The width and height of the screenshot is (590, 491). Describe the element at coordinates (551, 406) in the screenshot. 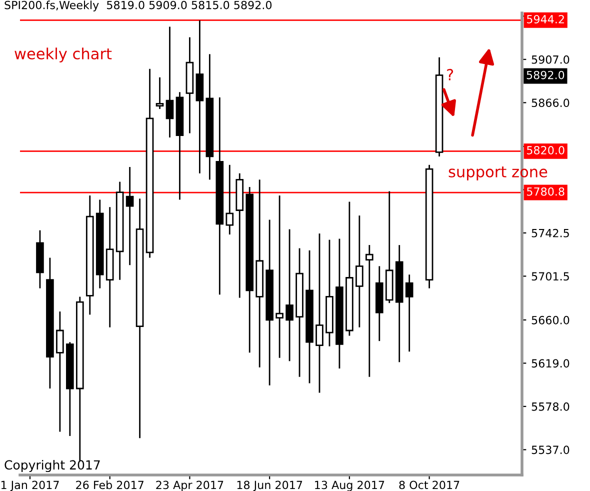

I see `y-tick-label: 5578.0` at that location.